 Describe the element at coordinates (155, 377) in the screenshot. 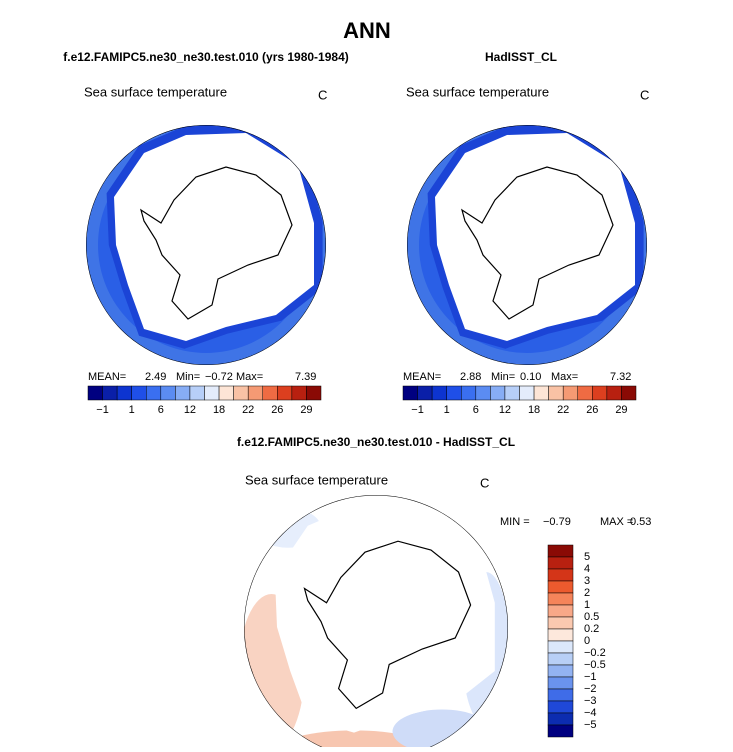

I see `stat-value: 2.49` at that location.